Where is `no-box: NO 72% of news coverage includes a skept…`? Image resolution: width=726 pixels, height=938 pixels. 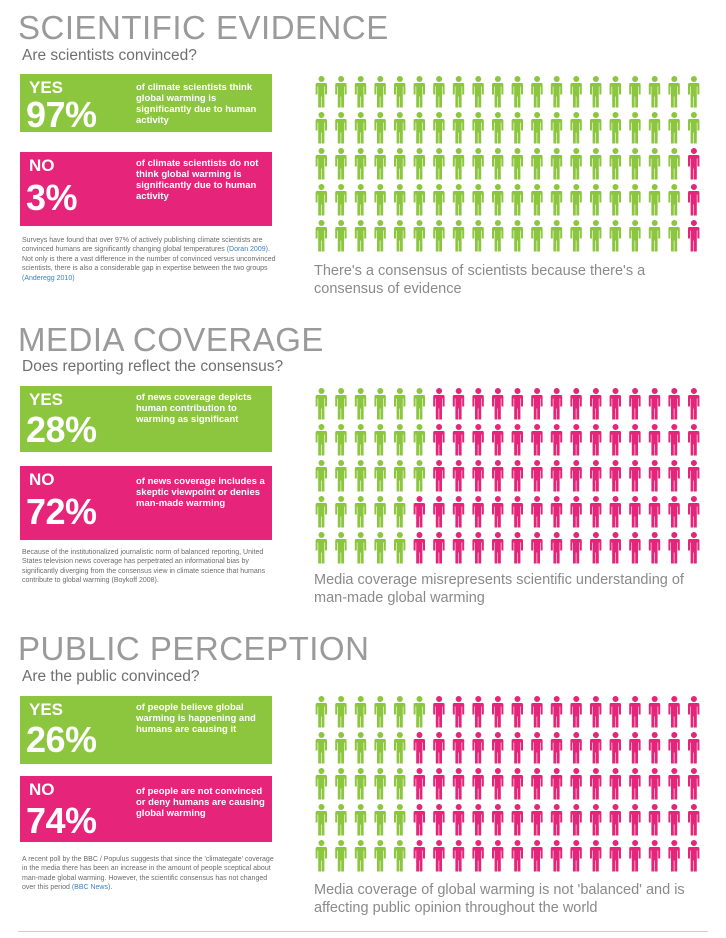 no-box: NO 72% of news coverage includes a skept… is located at coordinates (146, 503).